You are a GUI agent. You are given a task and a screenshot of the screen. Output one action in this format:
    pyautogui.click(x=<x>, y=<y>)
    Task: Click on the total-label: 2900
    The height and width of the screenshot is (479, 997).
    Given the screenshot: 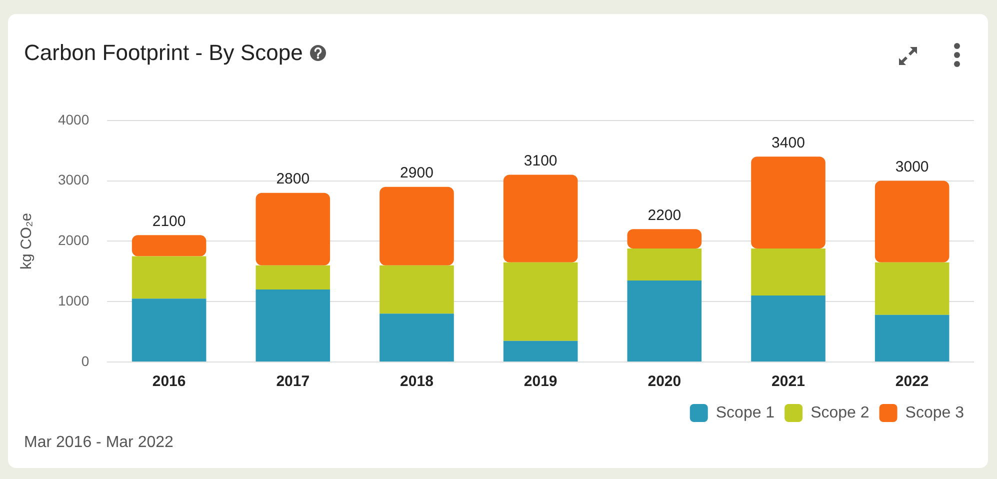 What is the action you would take?
    pyautogui.click(x=417, y=173)
    